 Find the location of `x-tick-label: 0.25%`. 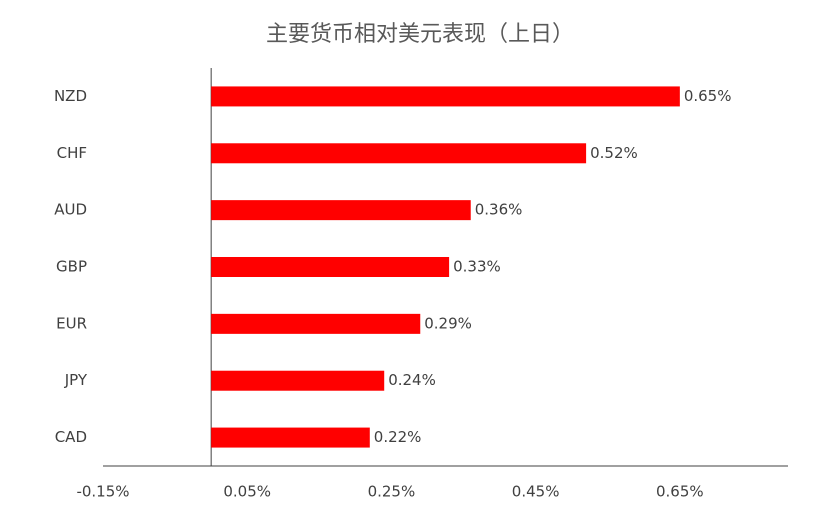

x-tick-label: 0.25% is located at coordinates (392, 492).